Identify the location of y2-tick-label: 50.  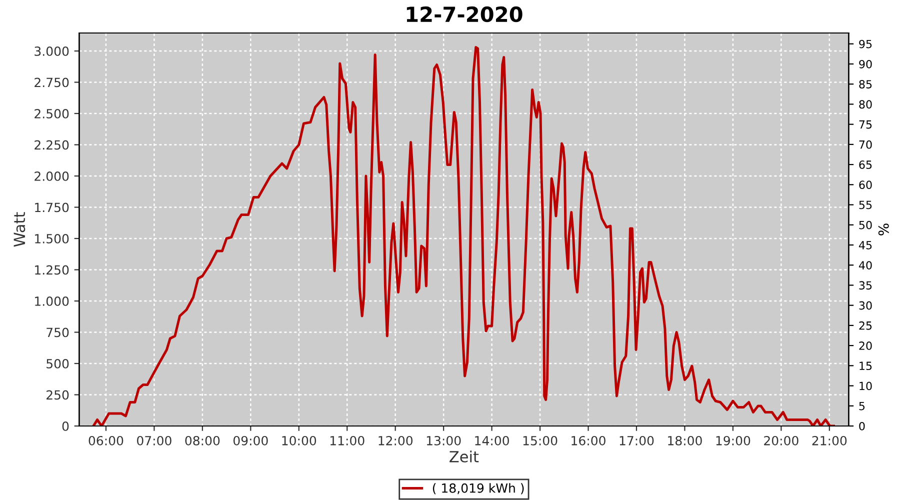
(865, 225).